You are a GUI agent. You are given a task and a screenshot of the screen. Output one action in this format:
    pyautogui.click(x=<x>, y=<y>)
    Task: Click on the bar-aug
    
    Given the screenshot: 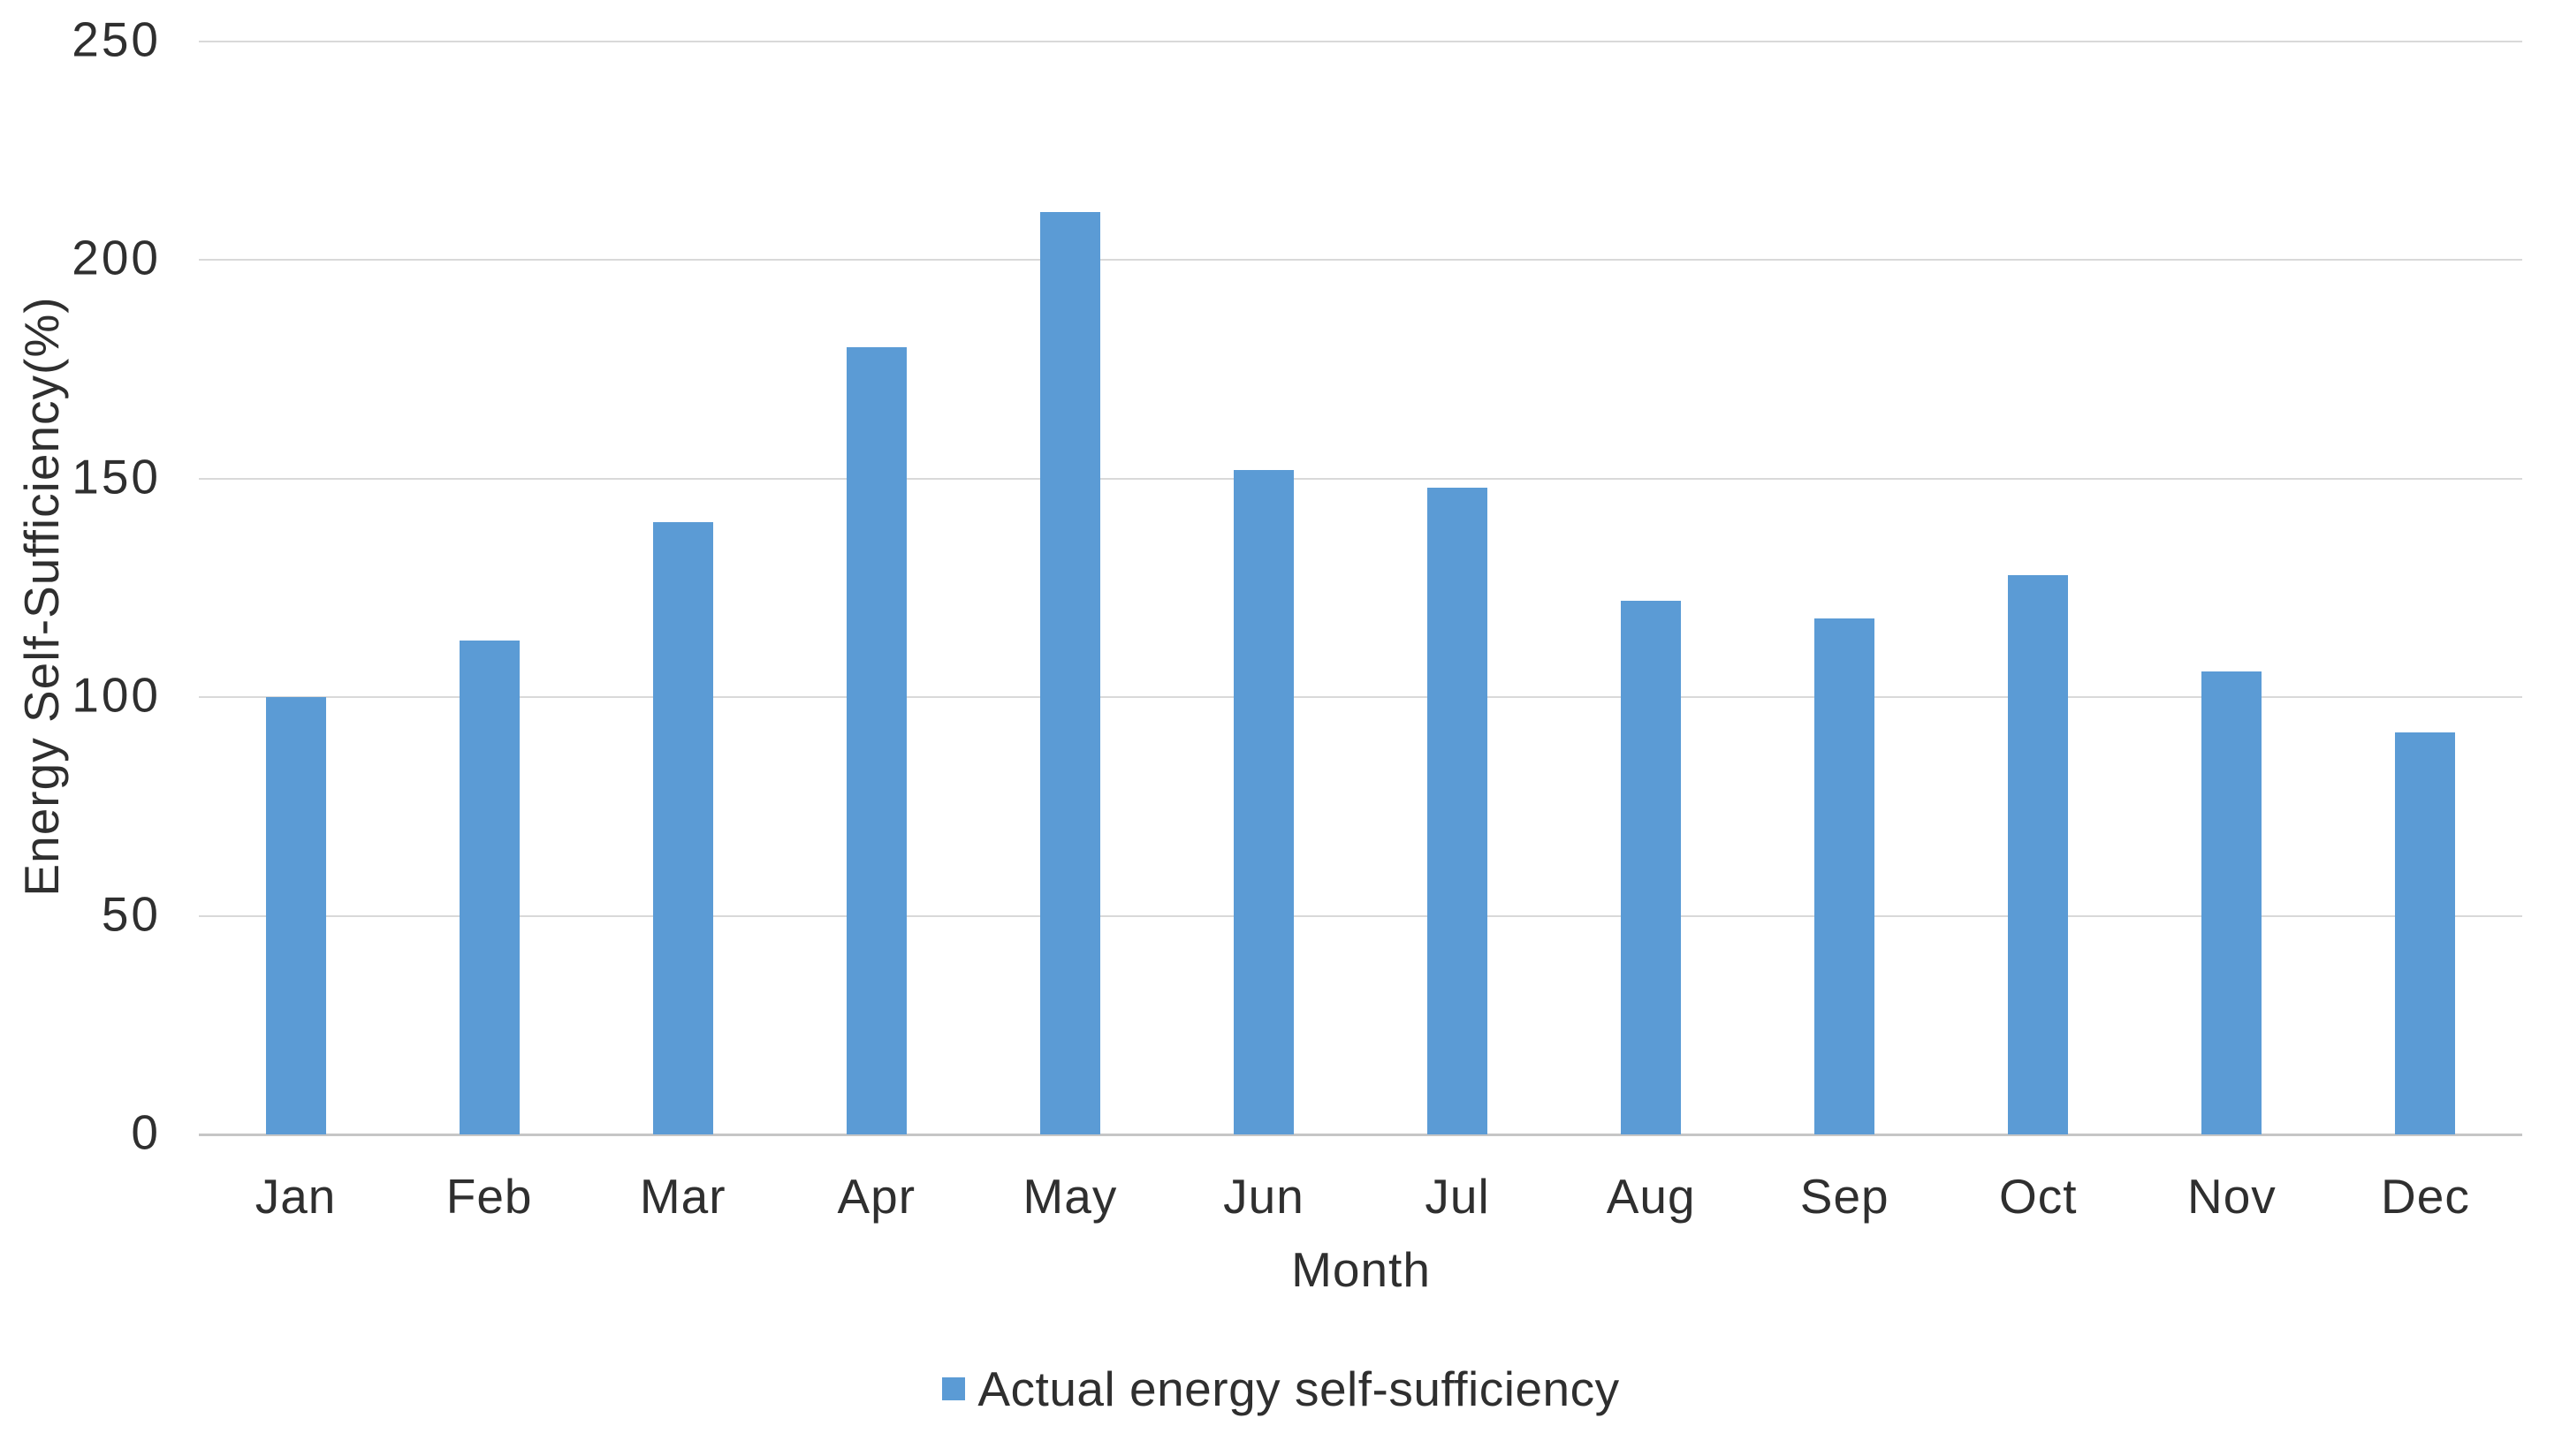 What is the action you would take?
    pyautogui.click(x=1651, y=867)
    